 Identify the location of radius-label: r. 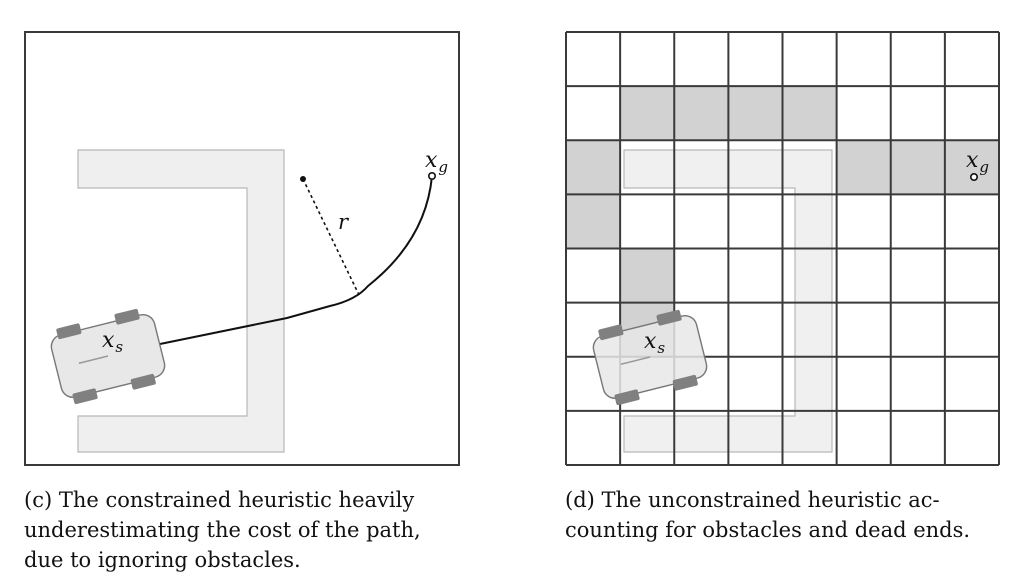
(344, 222).